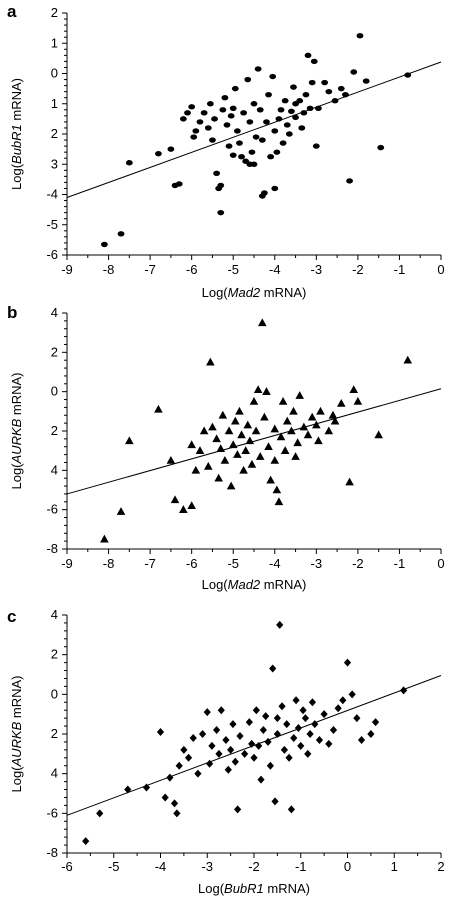  What do you see at coordinates (12, 616) in the screenshot?
I see `panel-c-letter: c` at bounding box center [12, 616].